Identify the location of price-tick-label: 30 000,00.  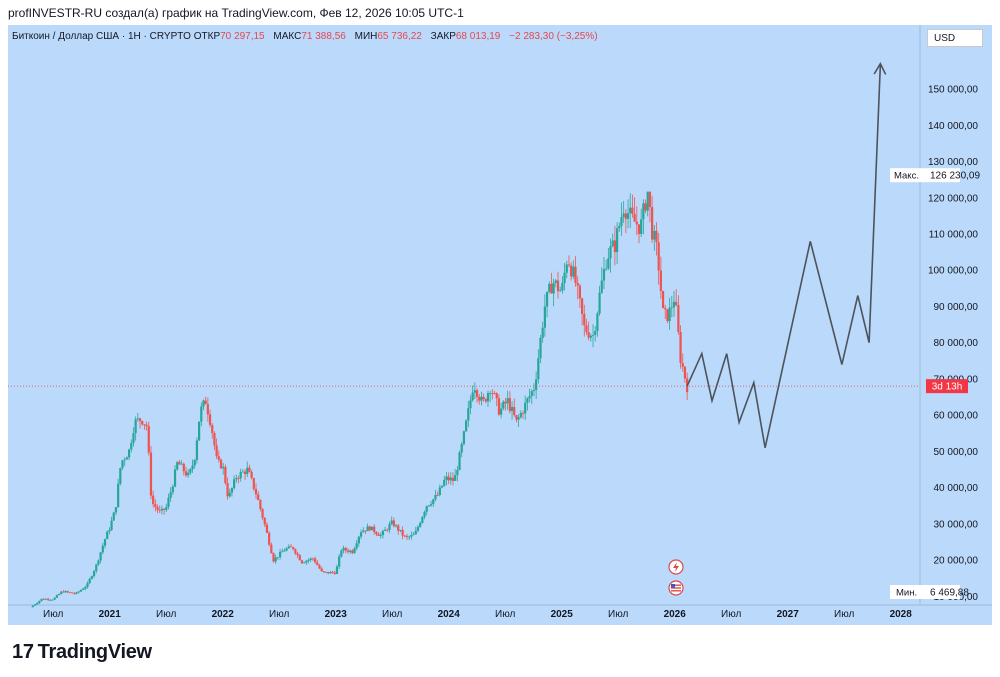
(956, 524).